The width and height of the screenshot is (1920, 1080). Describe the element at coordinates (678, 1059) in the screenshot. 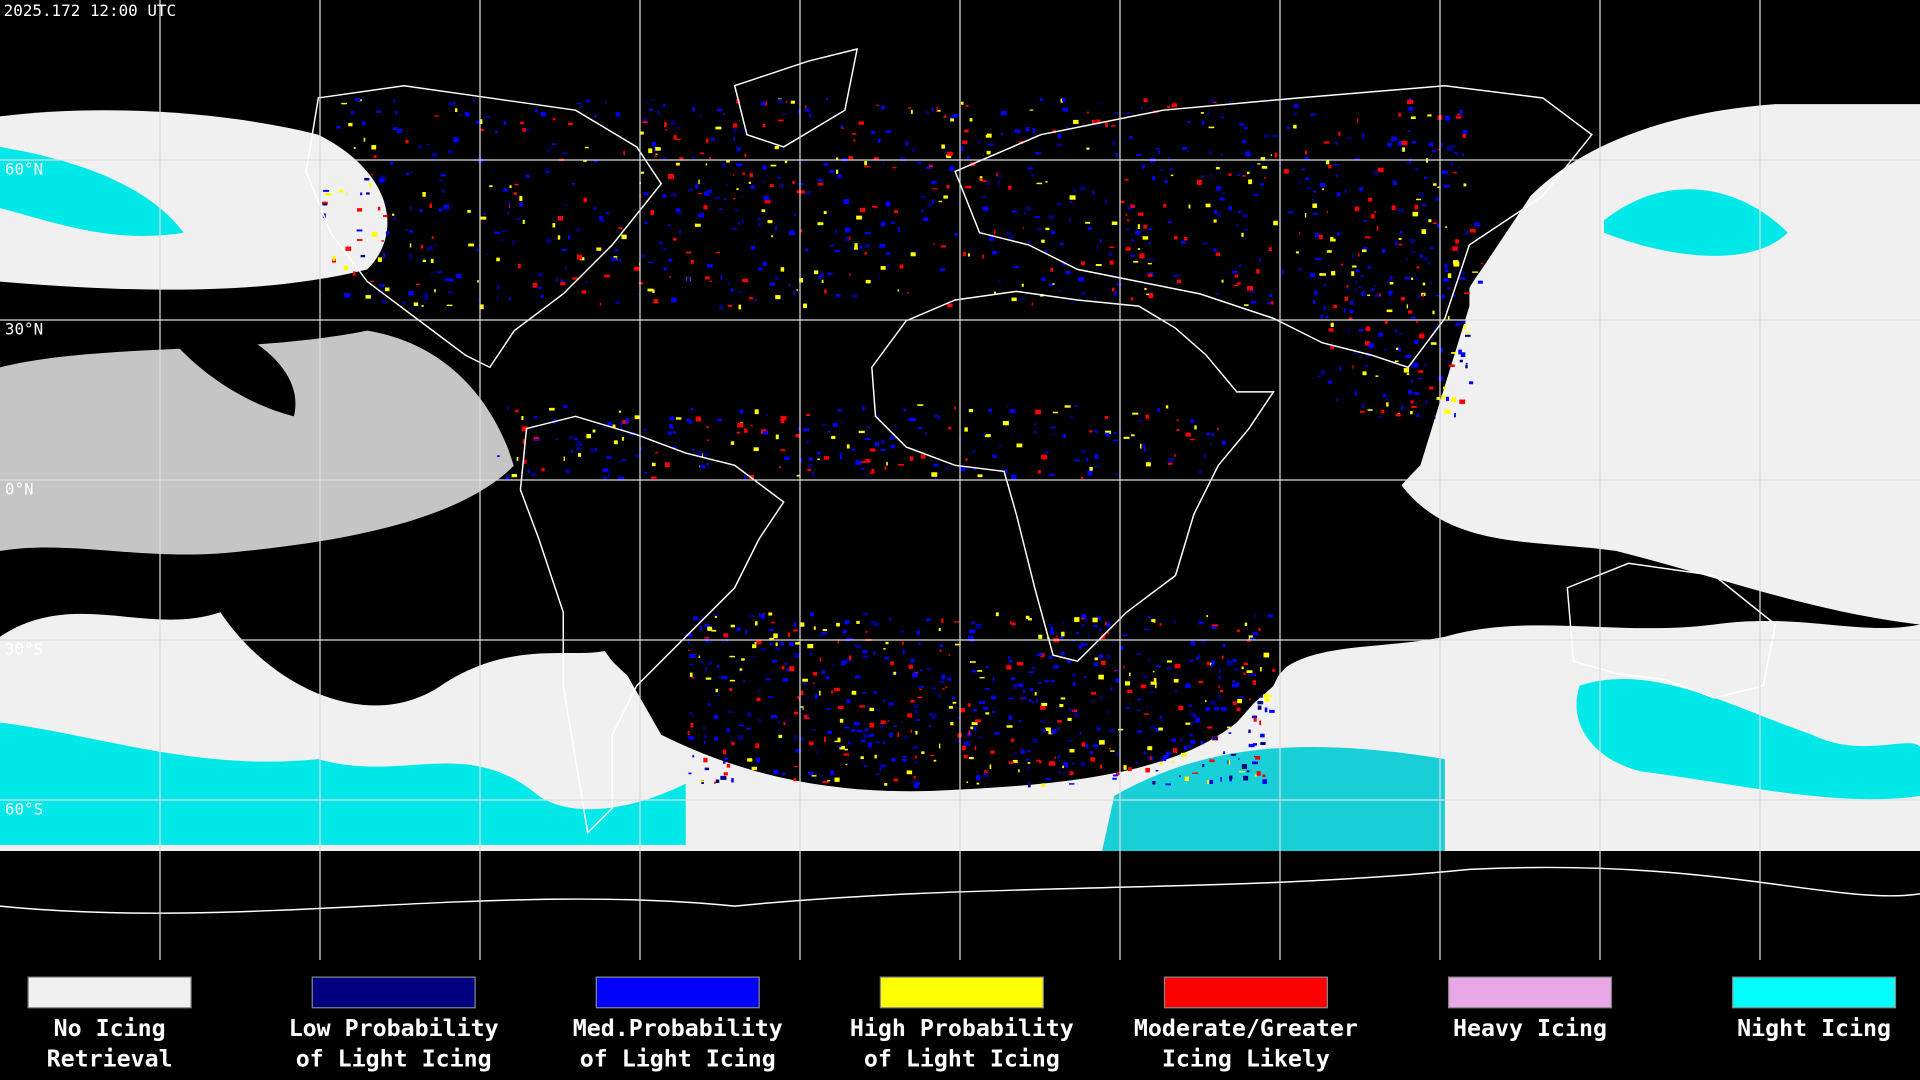

I see `legend-label: of Light Icing` at that location.